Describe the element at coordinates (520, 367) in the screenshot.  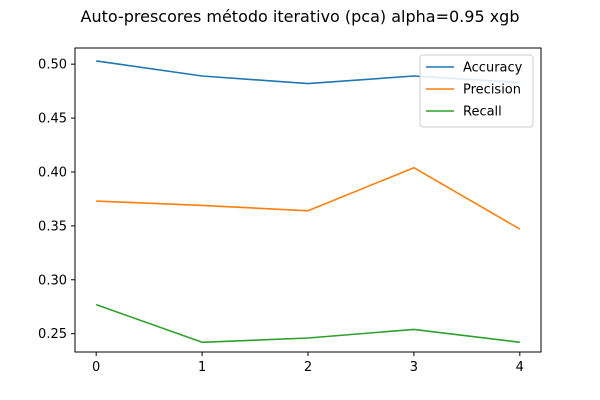
I see `x-tick-label: 4` at that location.